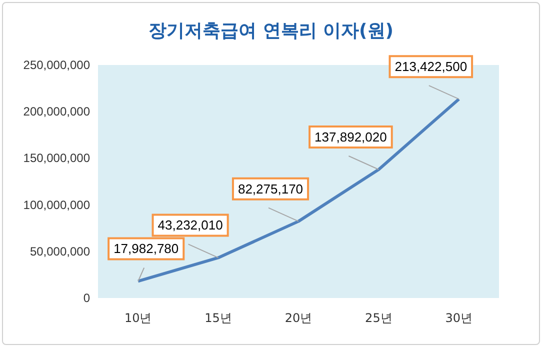 The height and width of the screenshot is (349, 544). Describe the element at coordinates (56, 65) in the screenshot. I see `y-tick-label: 250,000,000` at that location.